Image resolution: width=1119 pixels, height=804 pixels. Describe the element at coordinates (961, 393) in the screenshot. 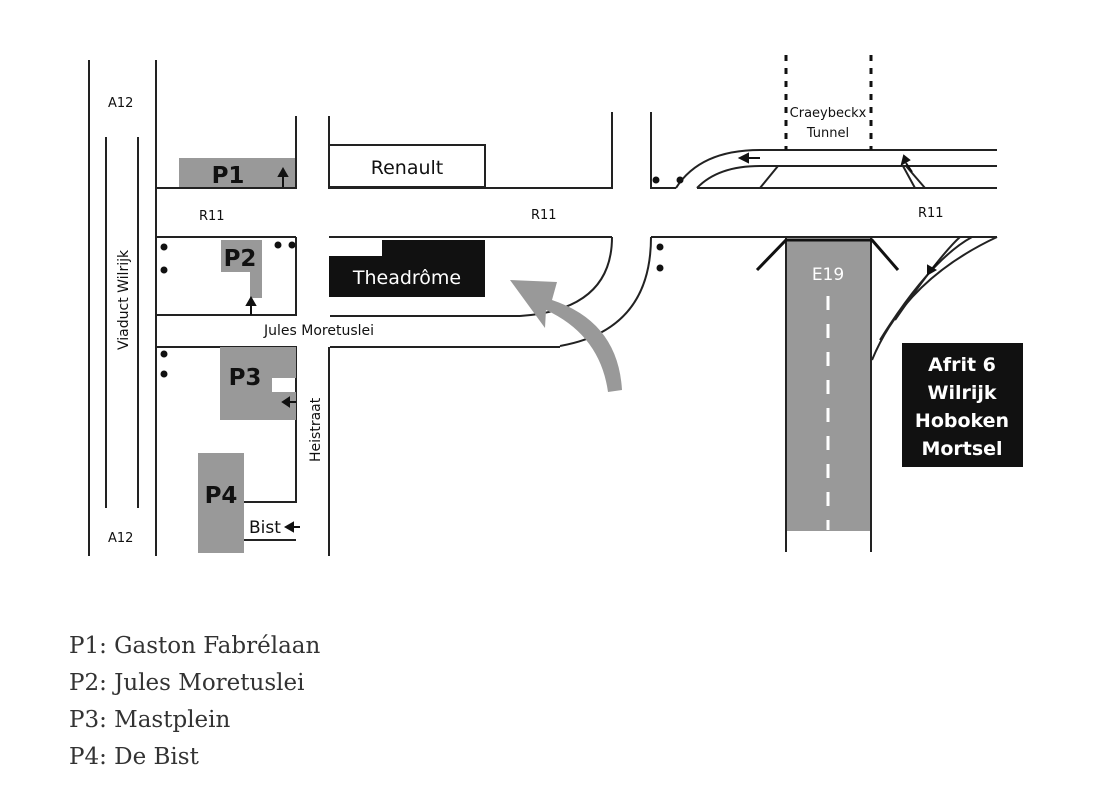

I see `exit-sign-line2: Wilrijk` at that location.